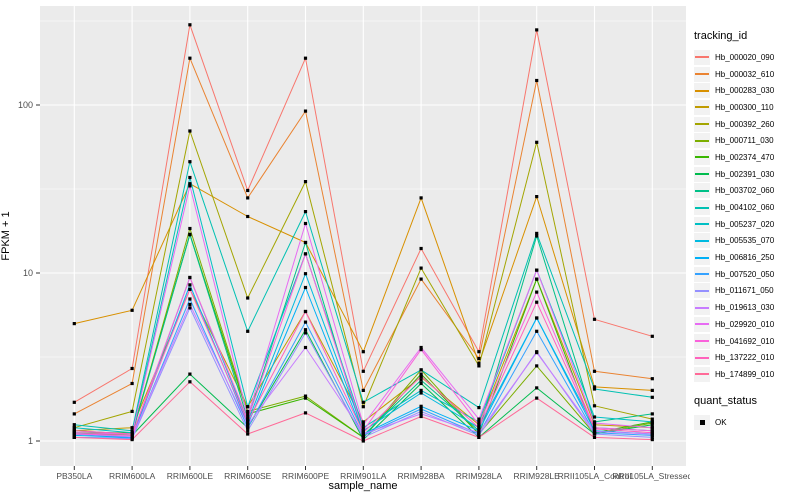  Describe the element at coordinates (248, 476) in the screenshot. I see `x-tick-label: RRIM600SE` at that location.